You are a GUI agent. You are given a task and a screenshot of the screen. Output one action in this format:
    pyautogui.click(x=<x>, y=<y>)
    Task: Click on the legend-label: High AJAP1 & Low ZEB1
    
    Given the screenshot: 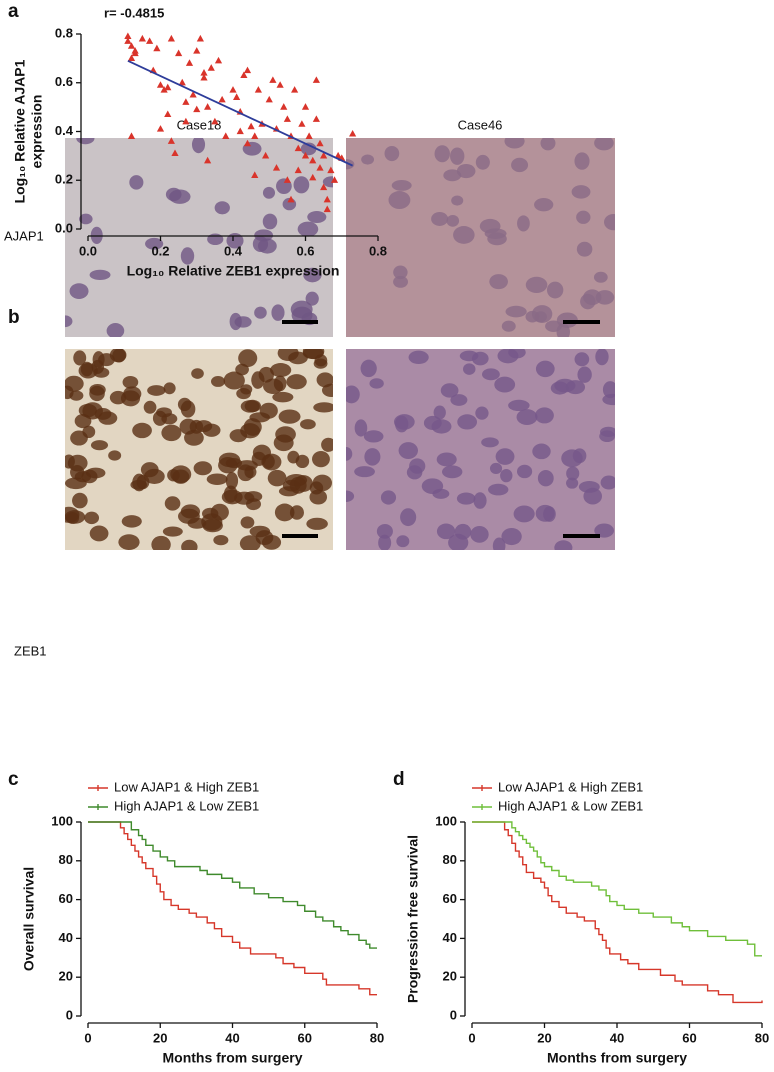 What is the action you would take?
    pyautogui.click(x=186, y=805)
    